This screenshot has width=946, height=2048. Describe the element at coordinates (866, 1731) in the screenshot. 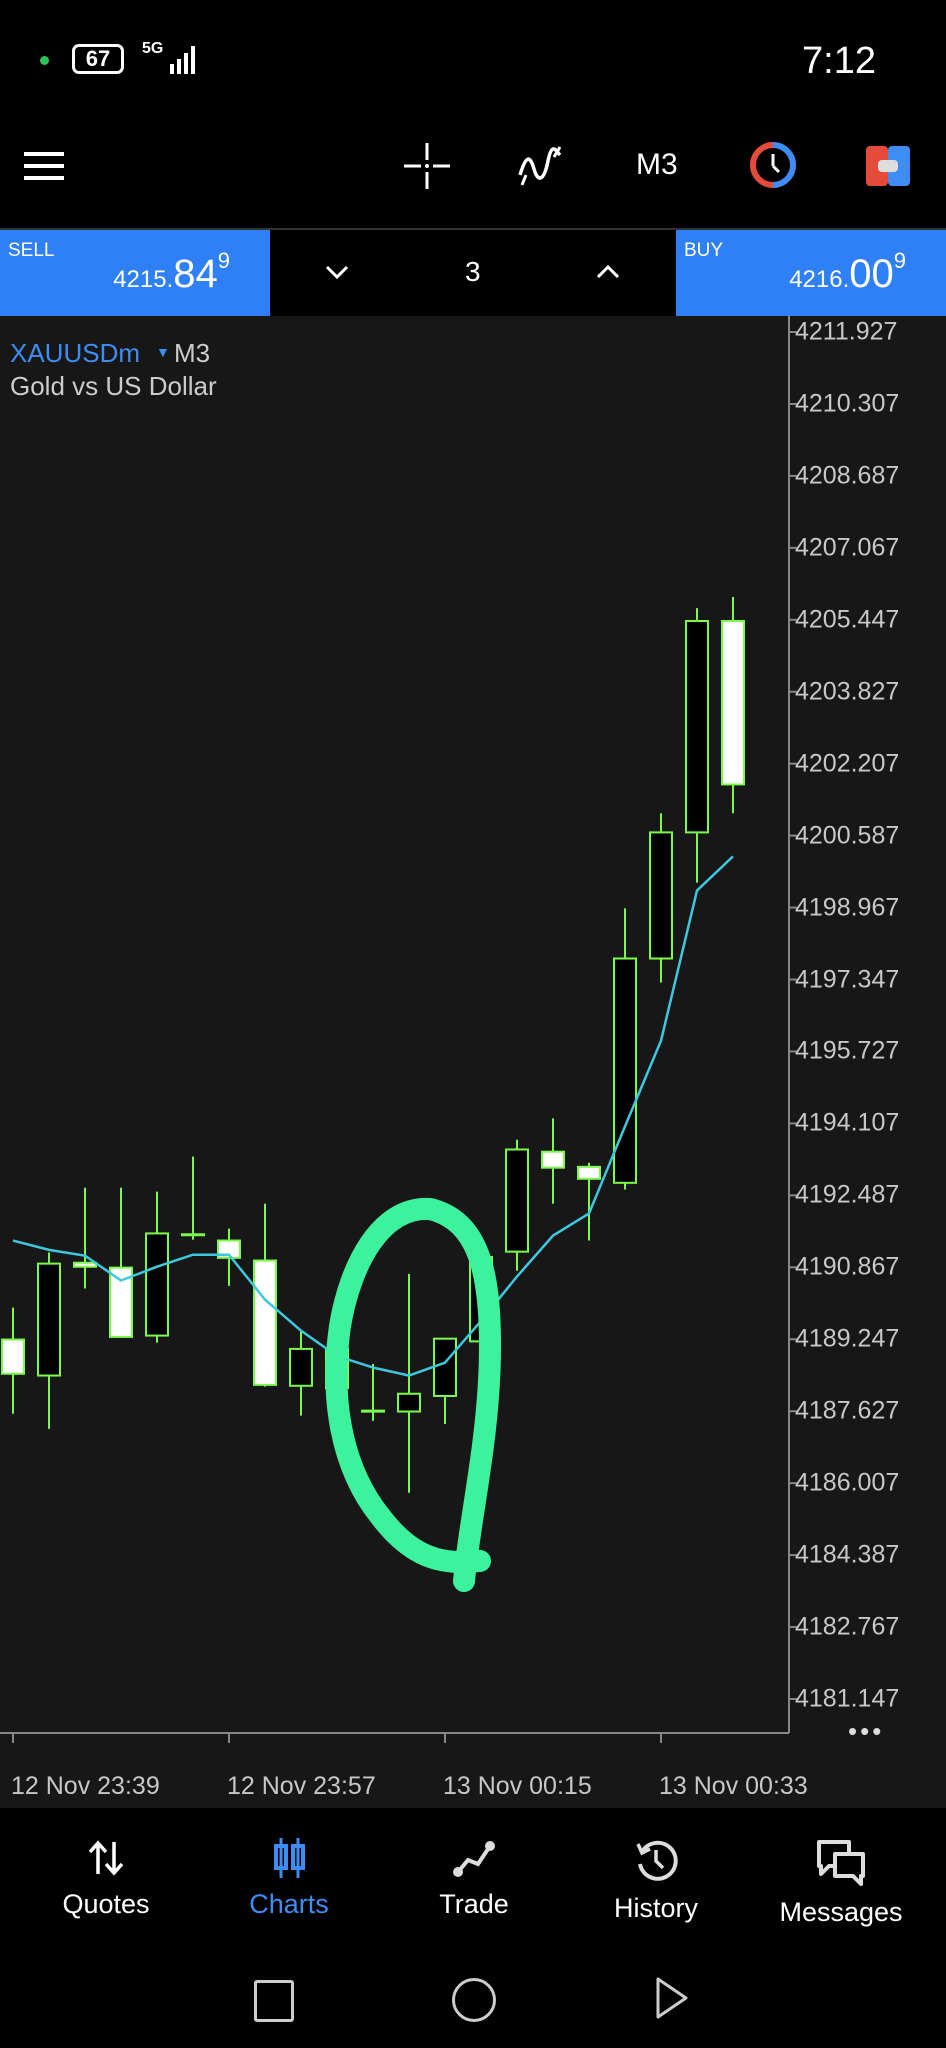

I see `more-options-icon: •••` at that location.